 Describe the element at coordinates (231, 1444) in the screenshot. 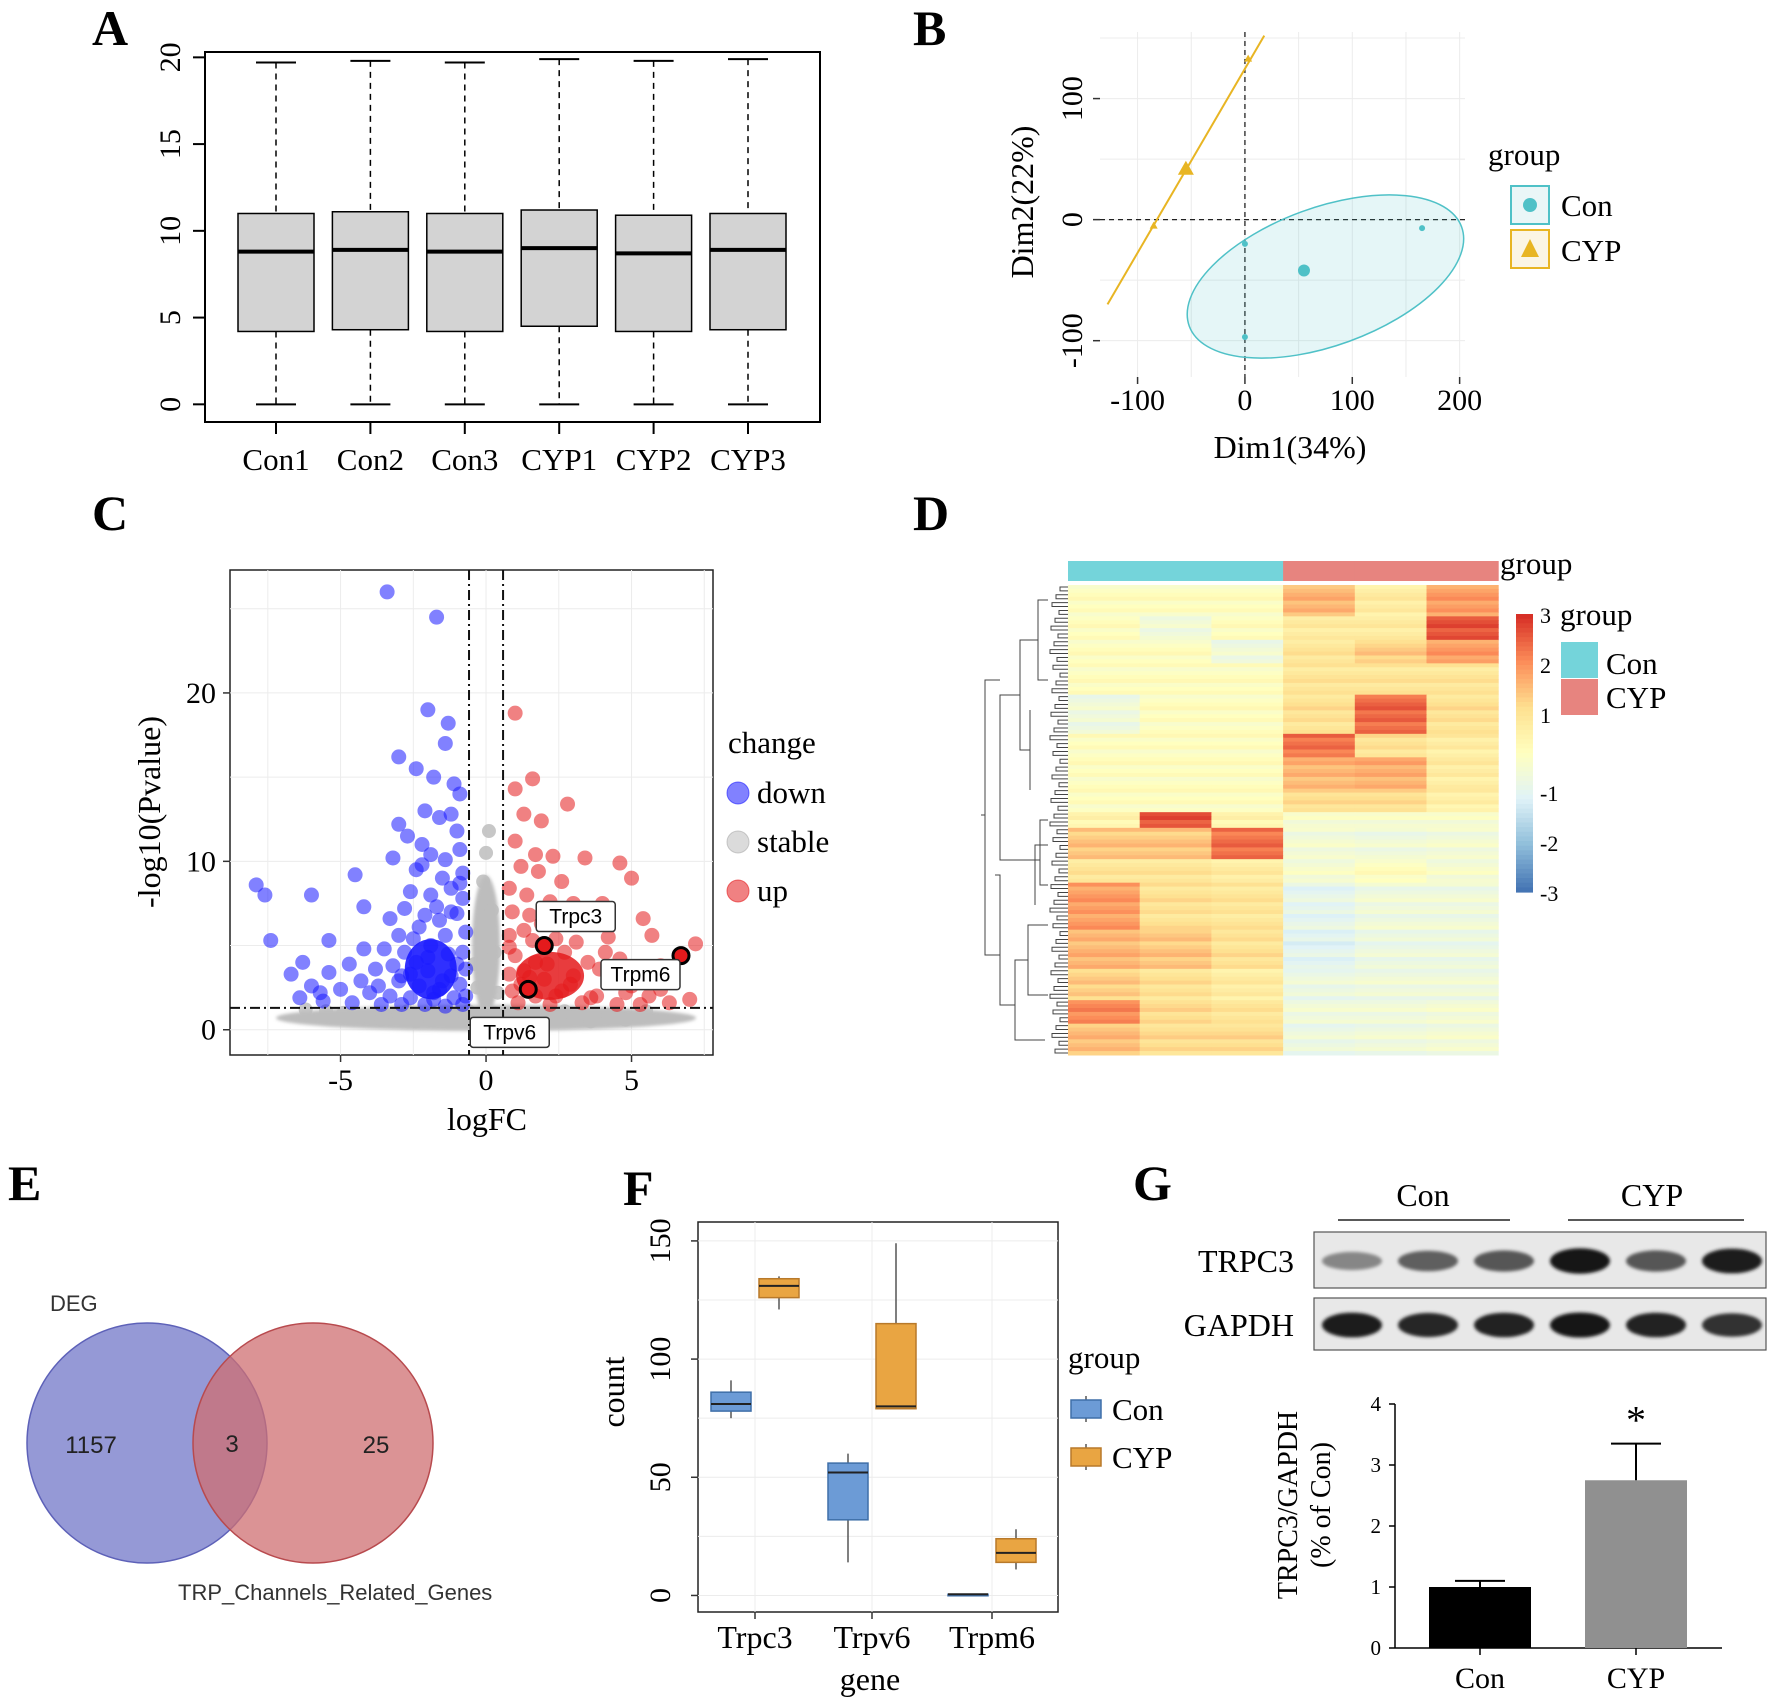

I see `venn-count-overlap: 3` at that location.